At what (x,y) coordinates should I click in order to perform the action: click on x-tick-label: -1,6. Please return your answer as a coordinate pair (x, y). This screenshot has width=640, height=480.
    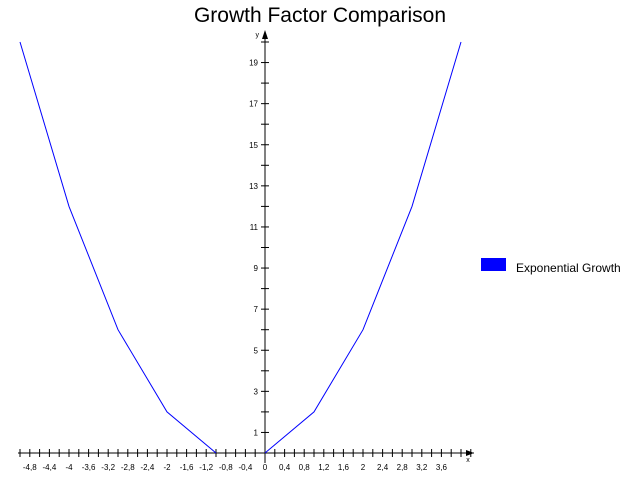
    Looking at the image, I should click on (187, 467).